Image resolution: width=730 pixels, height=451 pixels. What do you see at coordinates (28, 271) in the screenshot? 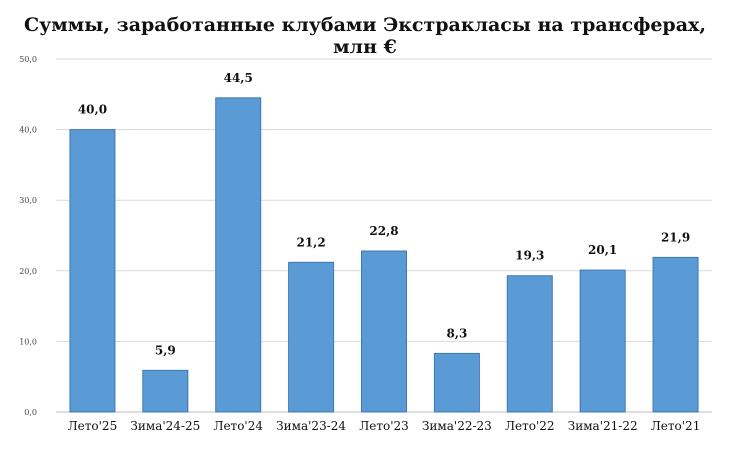
I see `y-tick-label: 20,0` at bounding box center [28, 271].